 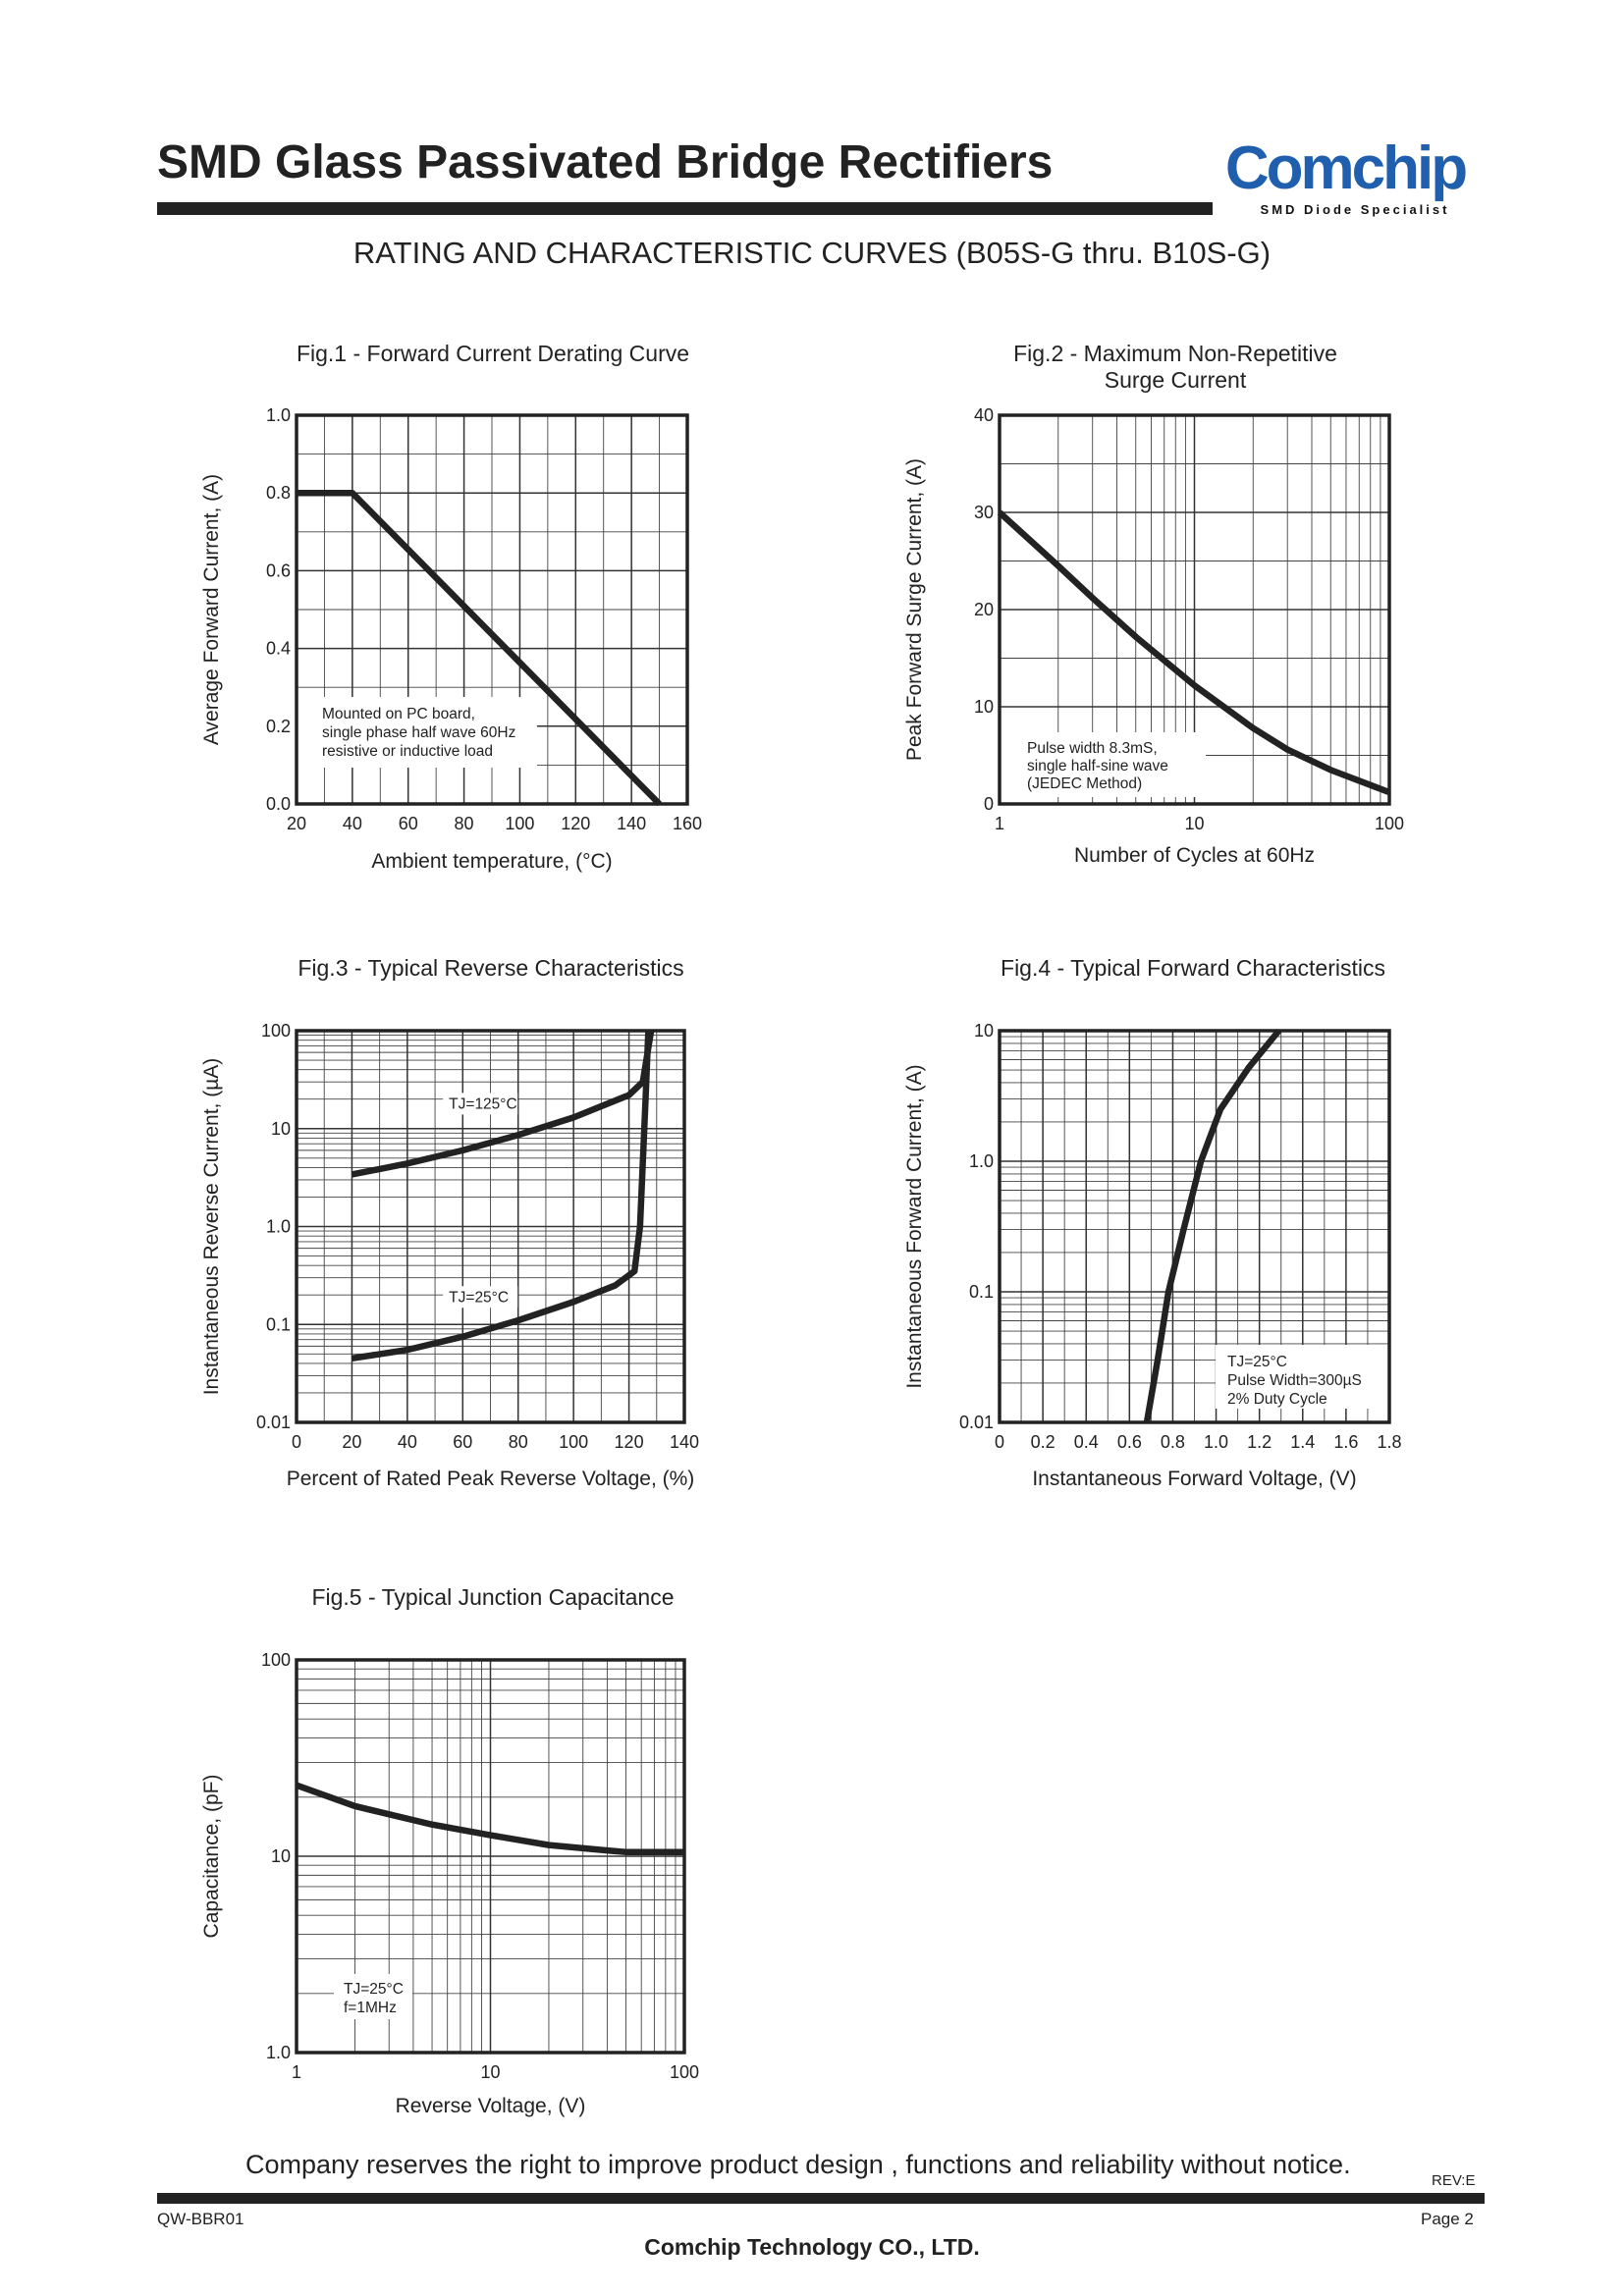 I want to click on x-axis-label: Instantaneous Forward Voltage, (V), so click(x=1194, y=1479).